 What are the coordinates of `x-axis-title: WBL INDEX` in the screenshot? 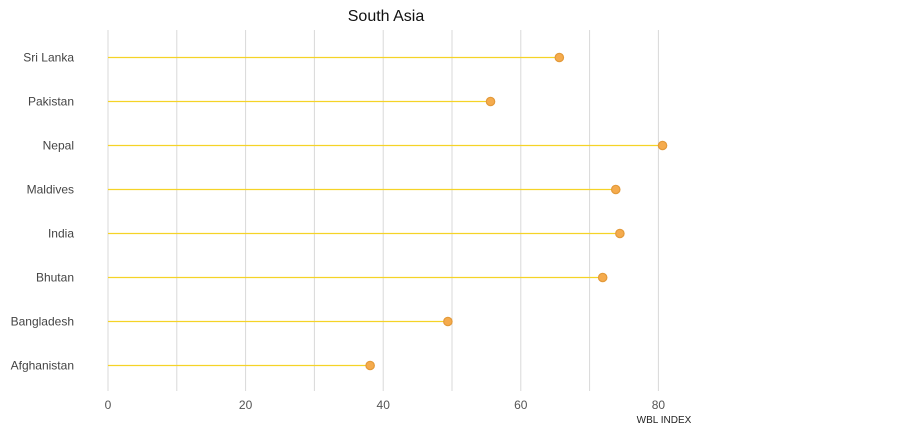 It's located at (664, 420).